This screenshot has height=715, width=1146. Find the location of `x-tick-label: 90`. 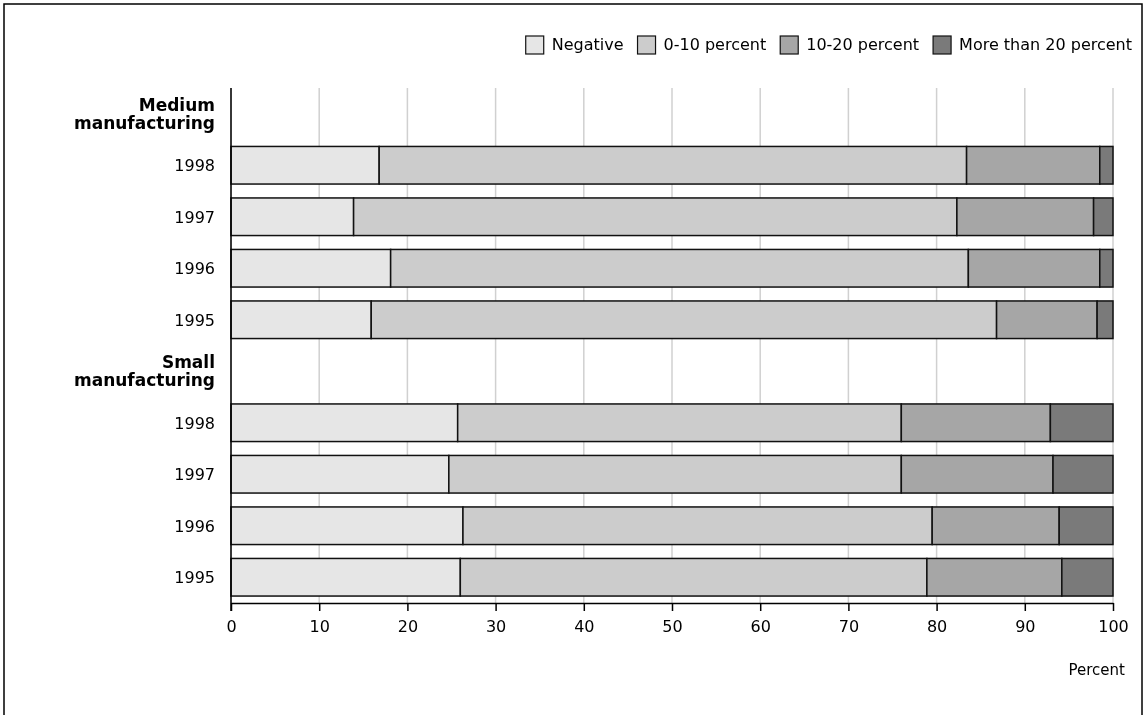

x-tick-label: 90 is located at coordinates (1025, 626).